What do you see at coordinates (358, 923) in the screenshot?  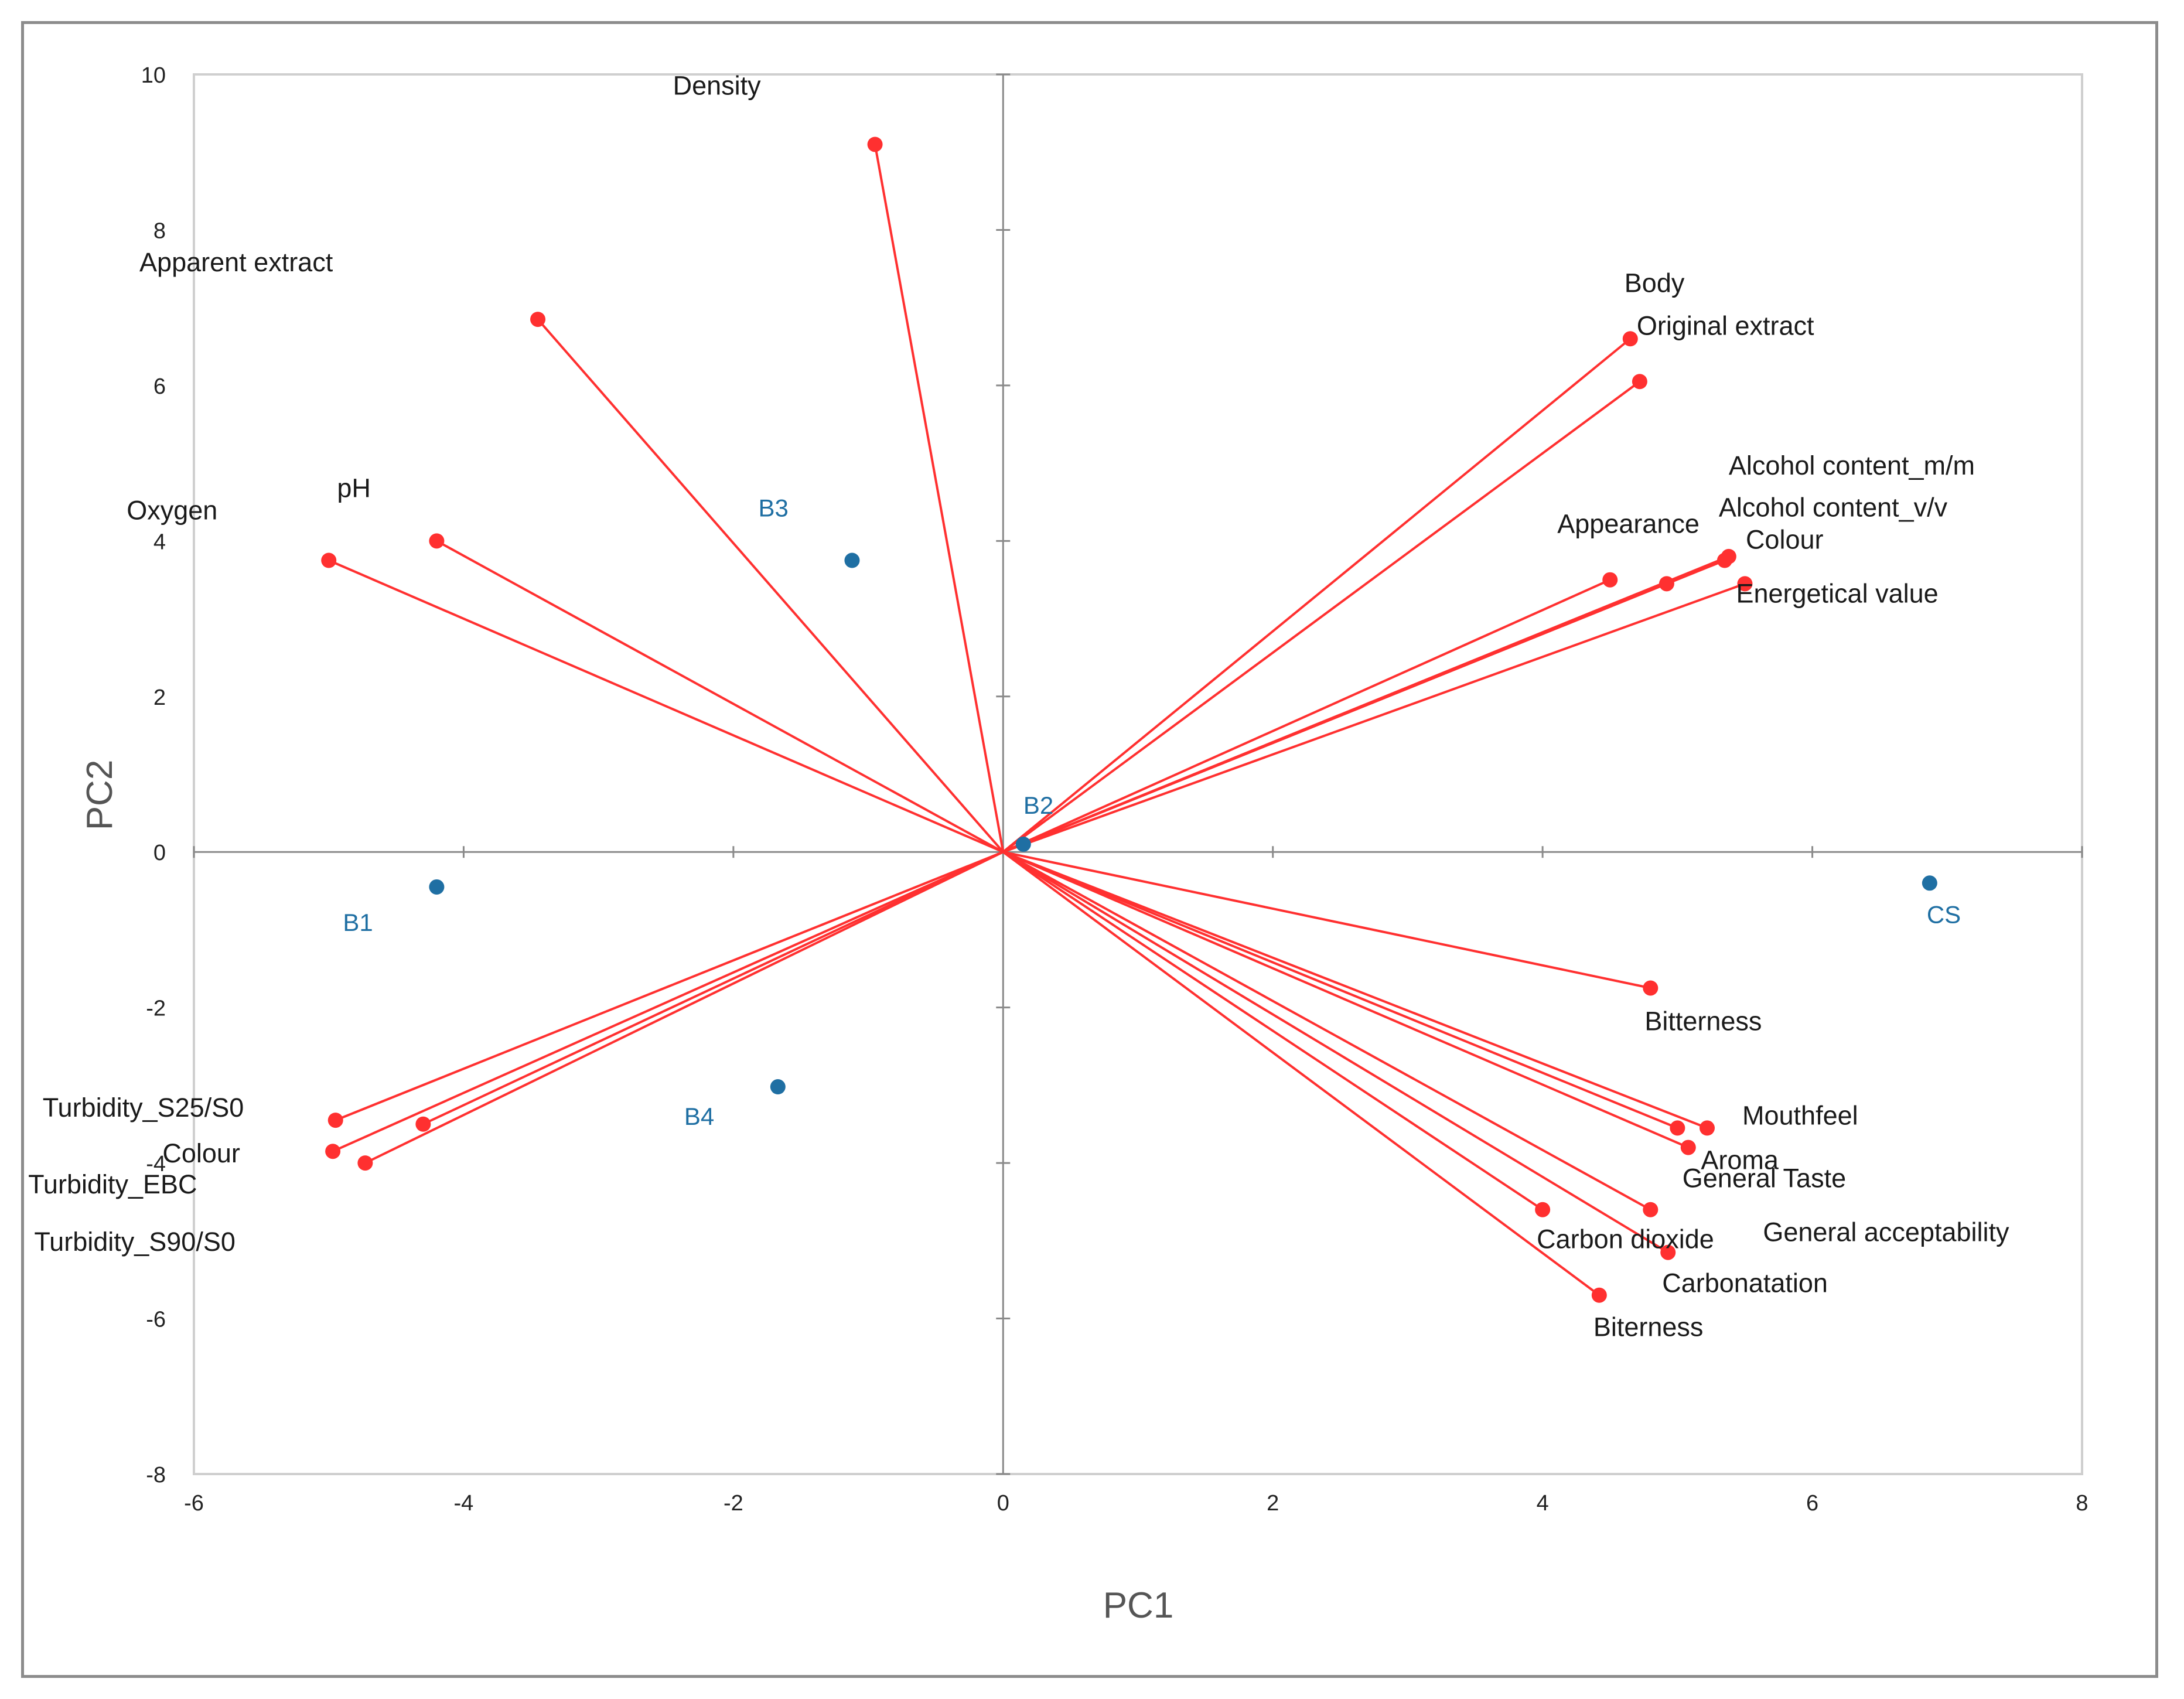 I see `observation-label: B1` at bounding box center [358, 923].